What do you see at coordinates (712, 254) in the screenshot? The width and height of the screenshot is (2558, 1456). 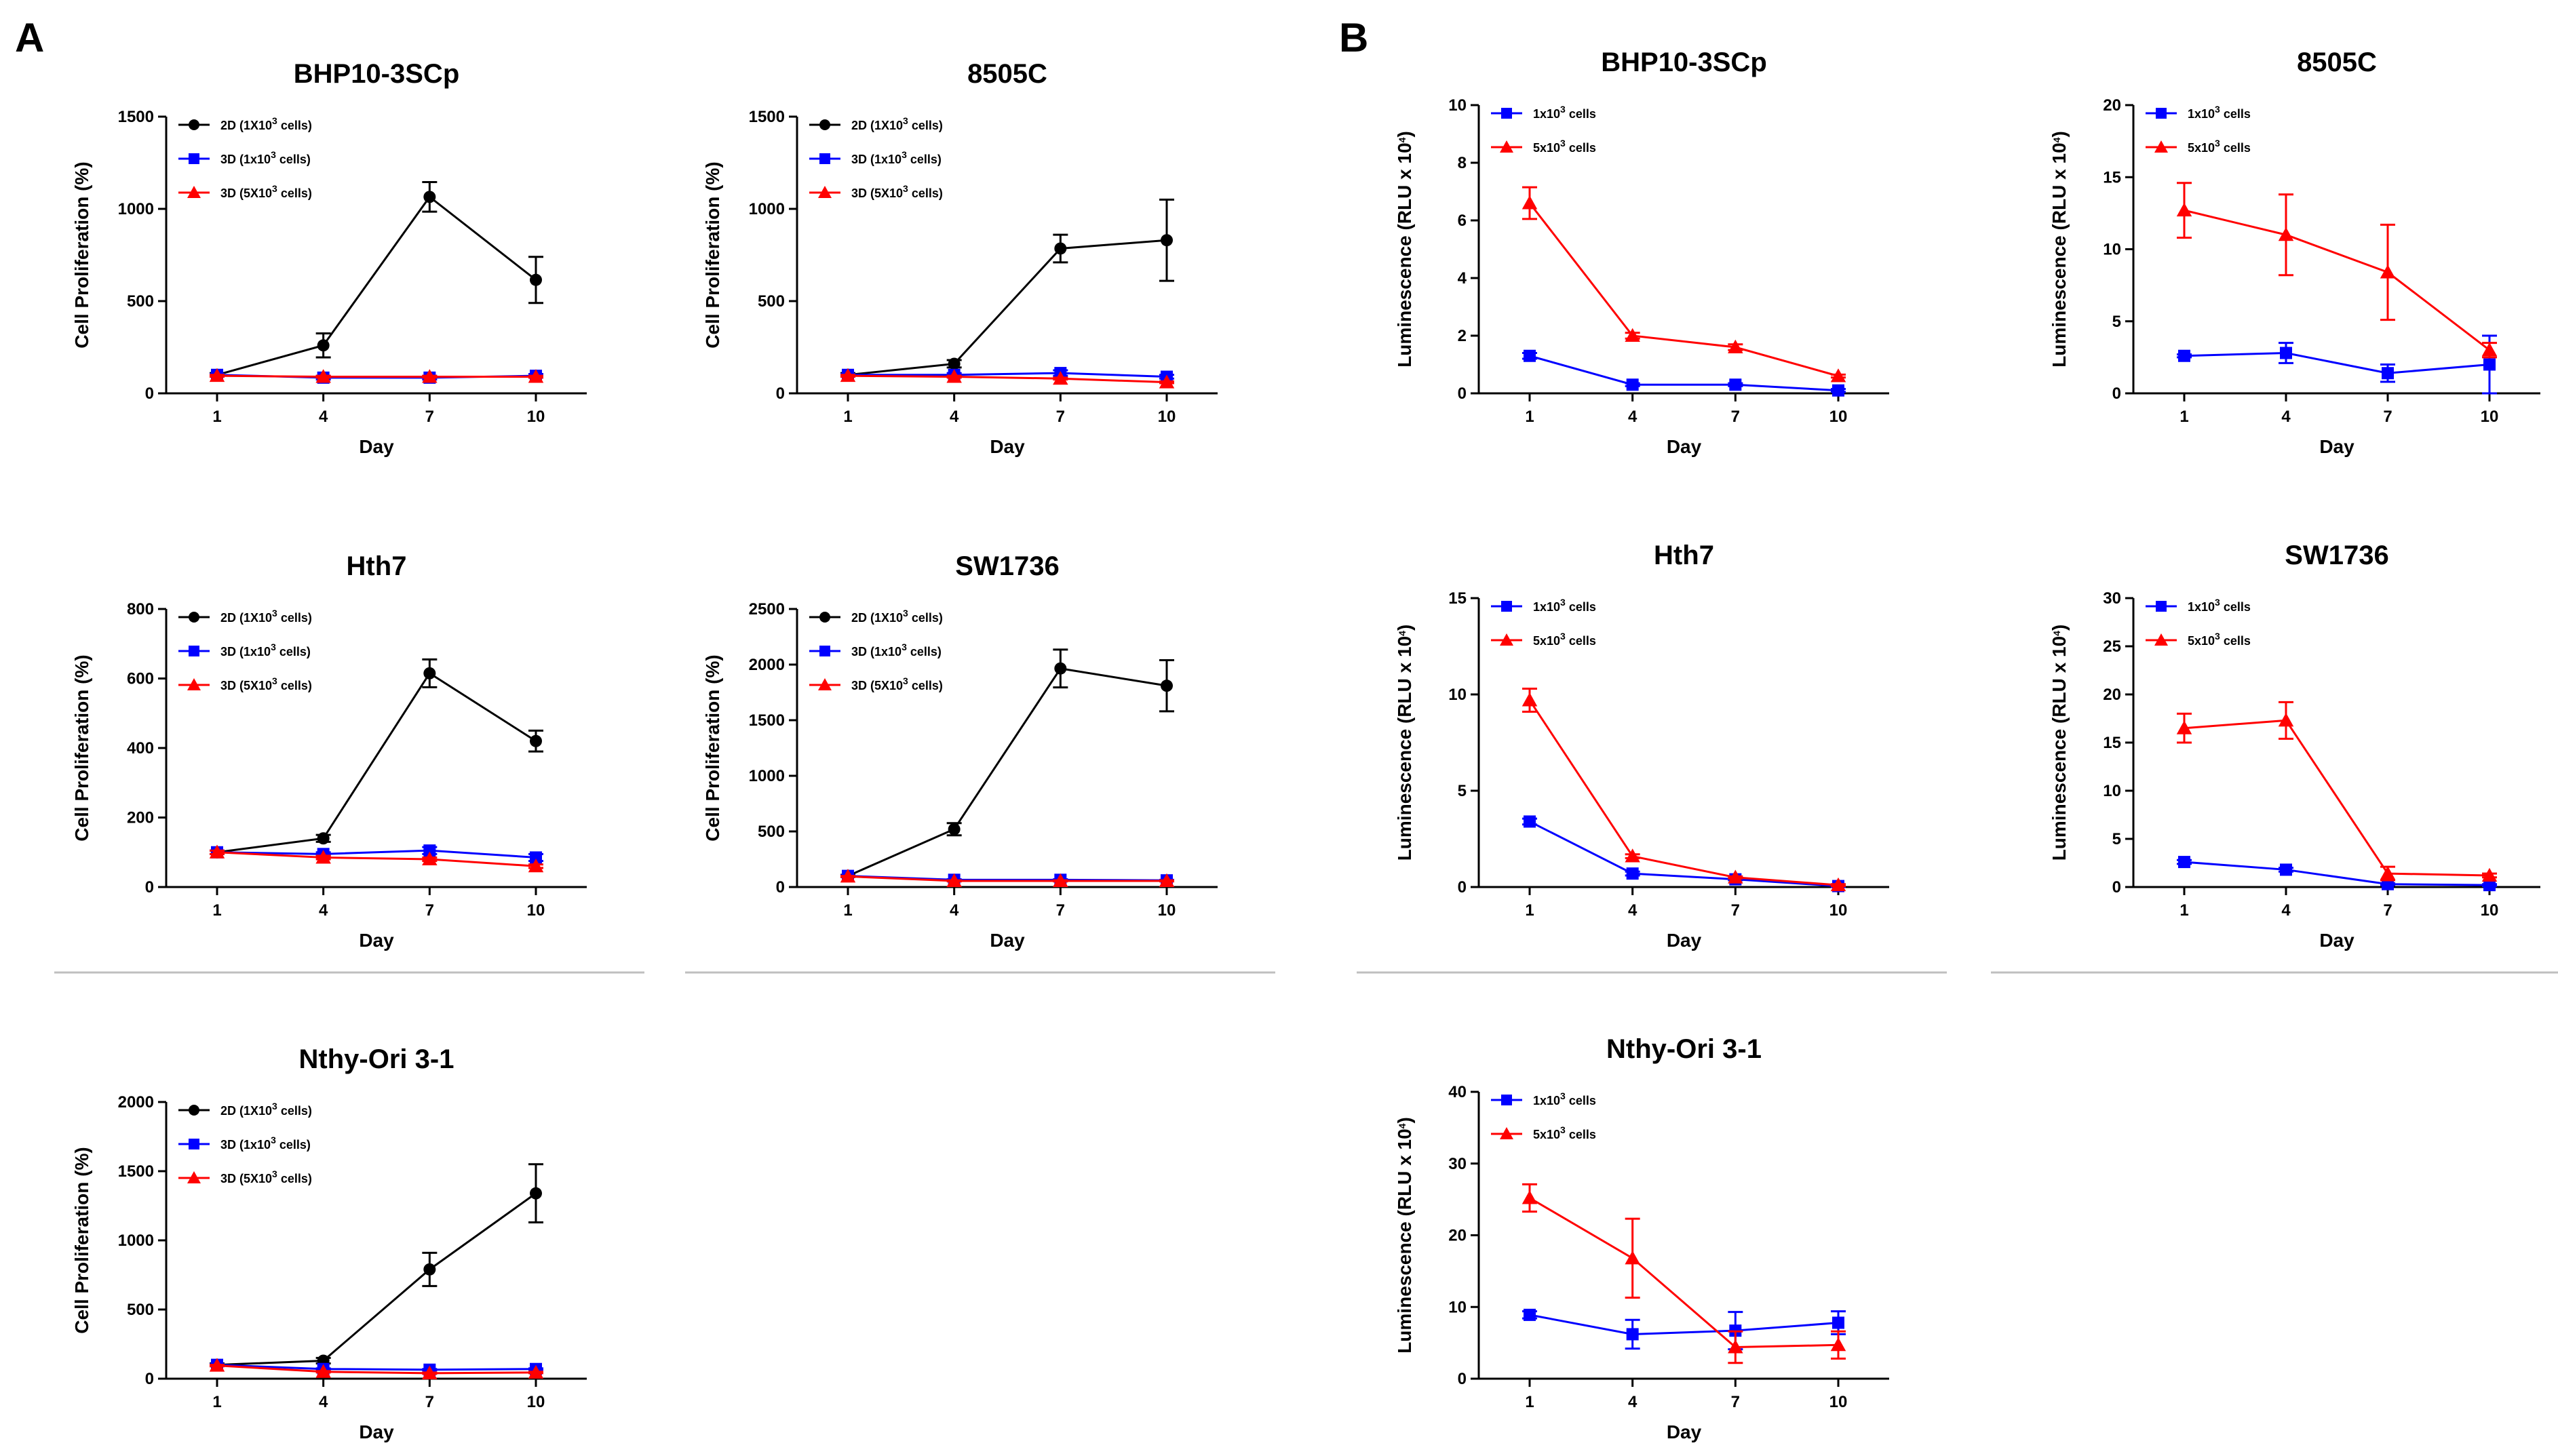 I see `y-axis-label: Cell Proliferation (%)` at bounding box center [712, 254].